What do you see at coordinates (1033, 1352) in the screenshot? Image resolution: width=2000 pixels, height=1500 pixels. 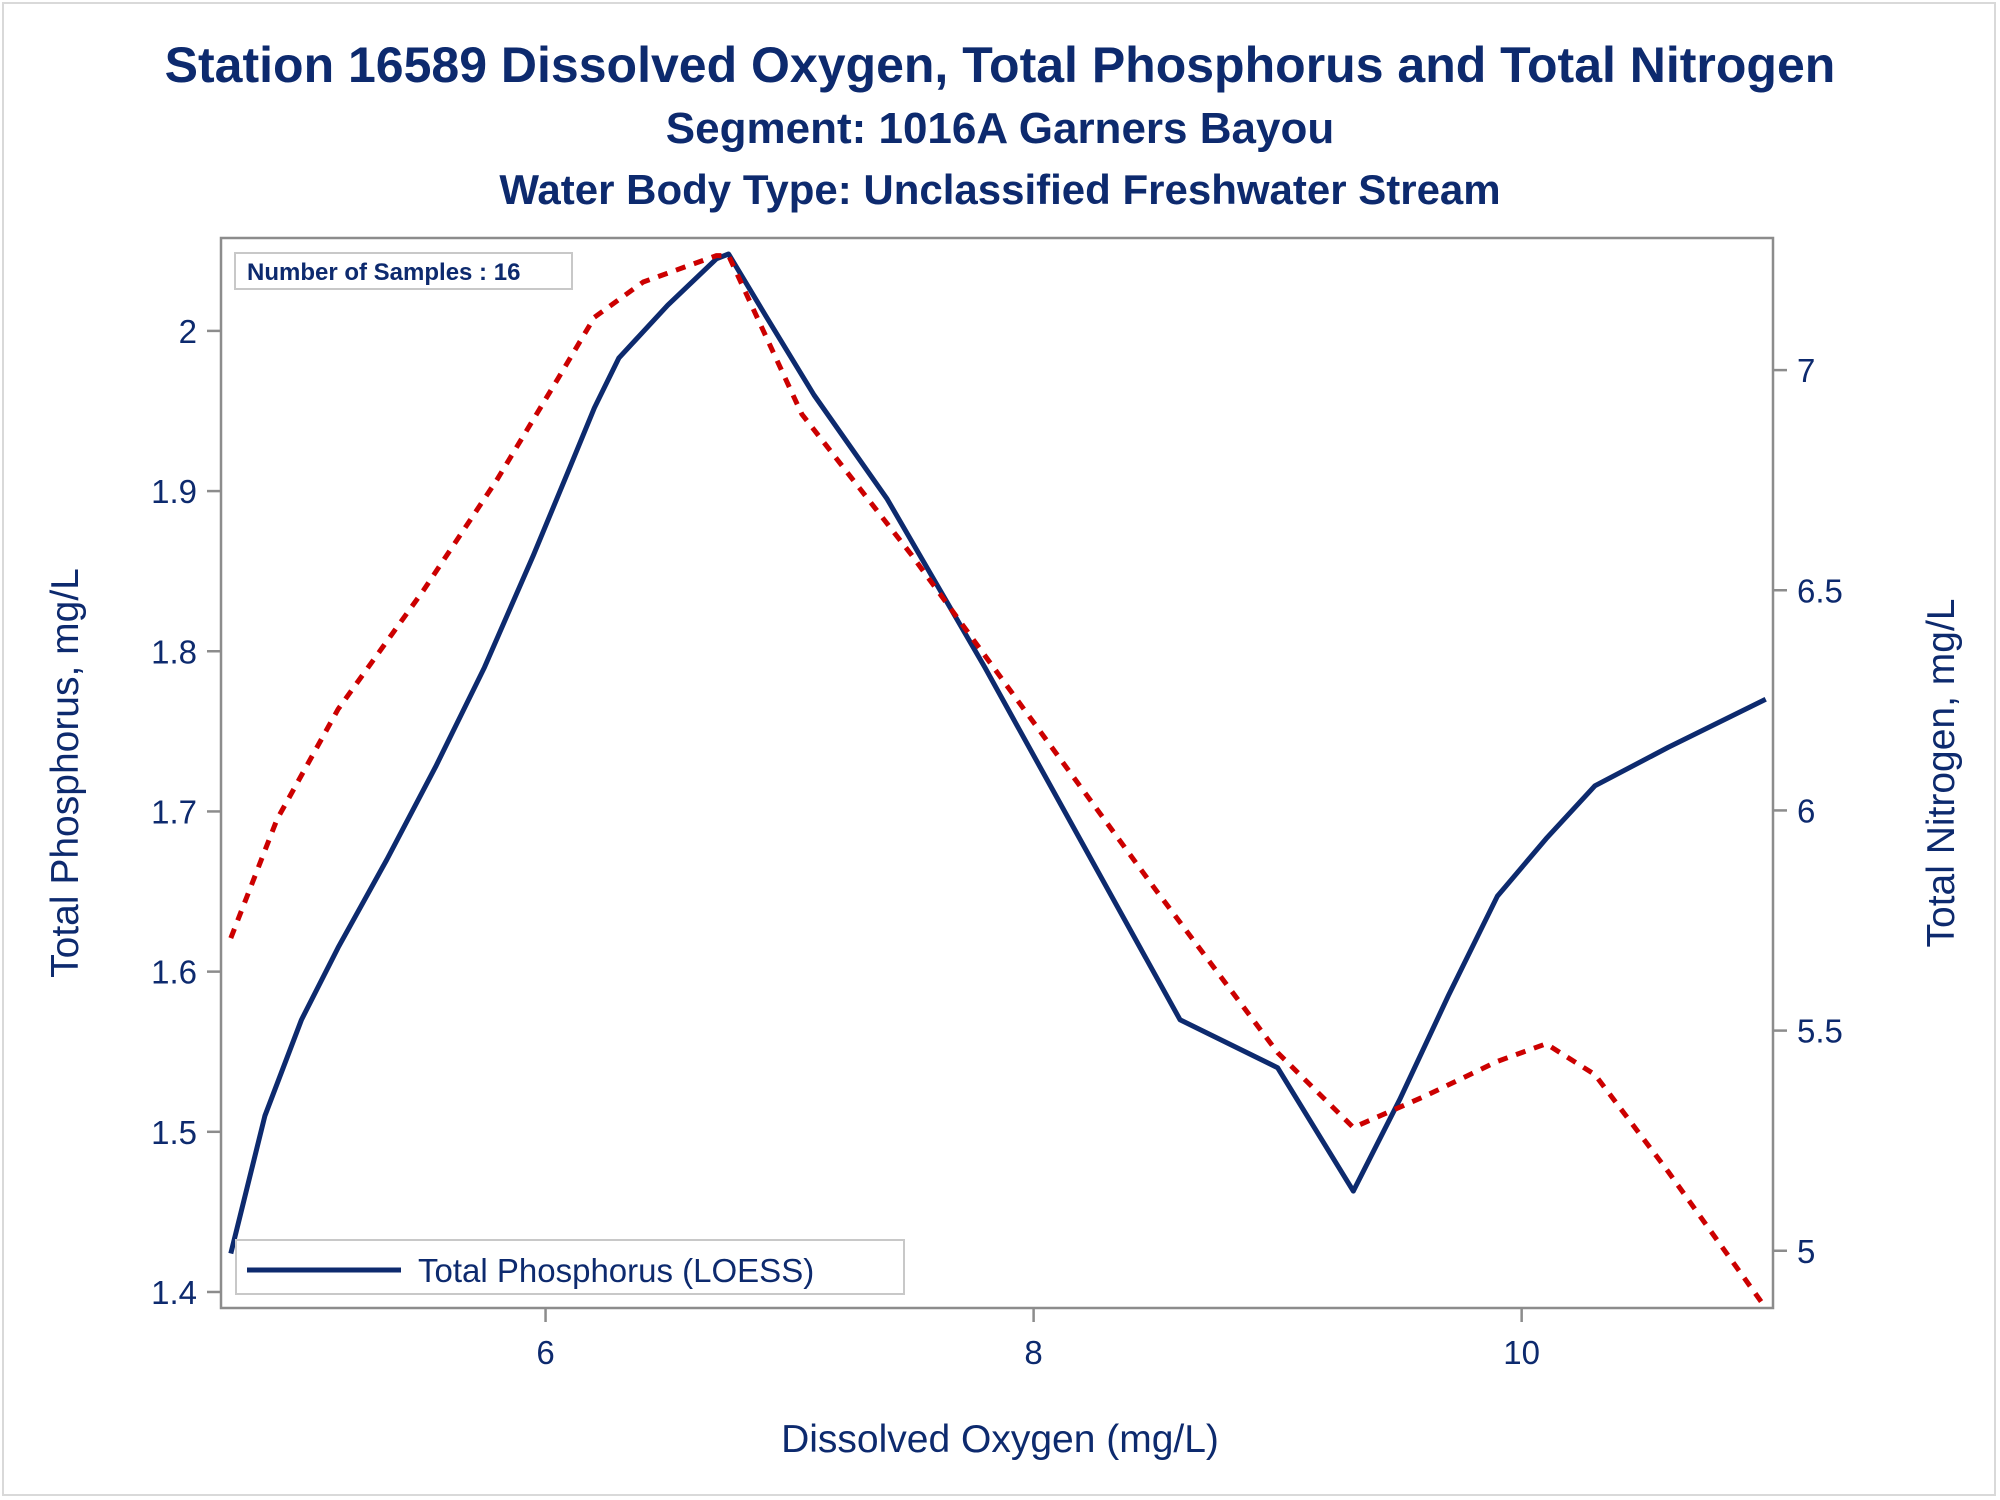 I see `x-tick-label: 8` at bounding box center [1033, 1352].